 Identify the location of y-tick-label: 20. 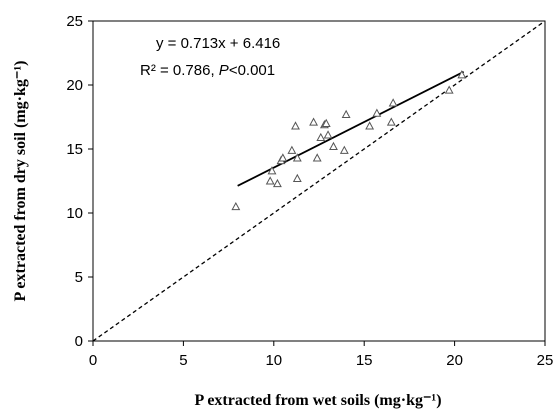
(74, 85).